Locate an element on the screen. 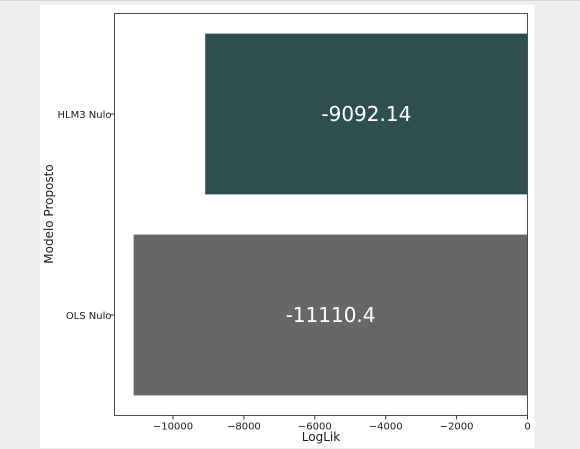 Image resolution: width=580 pixels, height=449 pixels. y-tick-label: HLM3 Nulo is located at coordinates (85, 115).